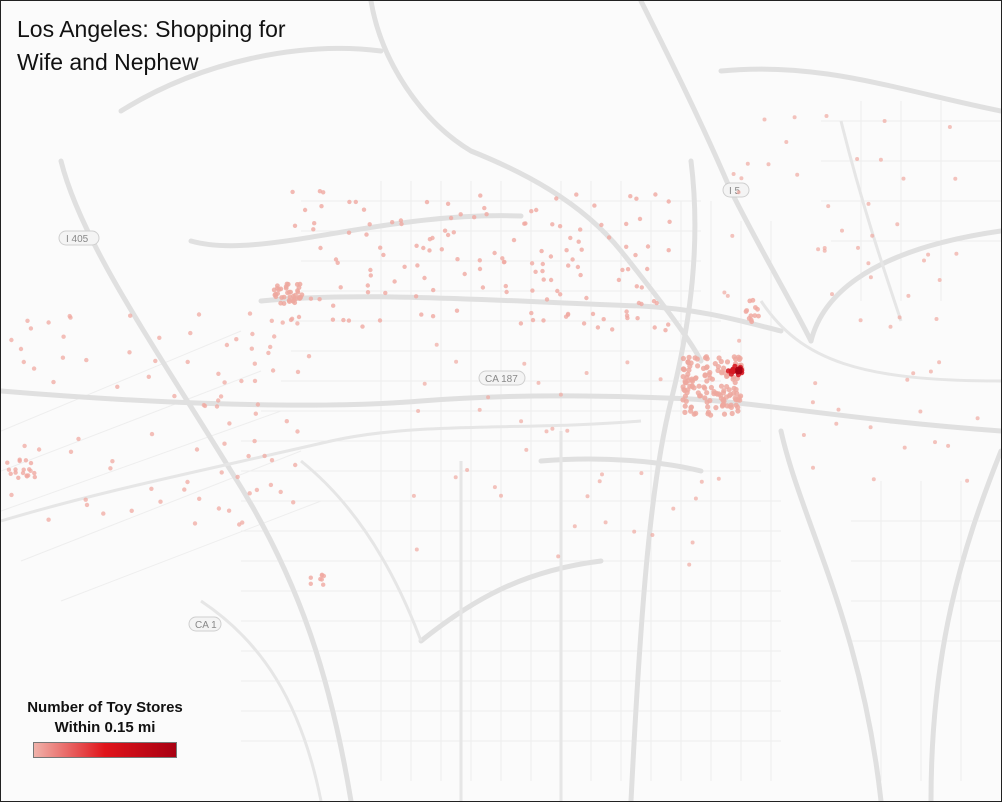  I want to click on svg-text: I 5, so click(735, 191).